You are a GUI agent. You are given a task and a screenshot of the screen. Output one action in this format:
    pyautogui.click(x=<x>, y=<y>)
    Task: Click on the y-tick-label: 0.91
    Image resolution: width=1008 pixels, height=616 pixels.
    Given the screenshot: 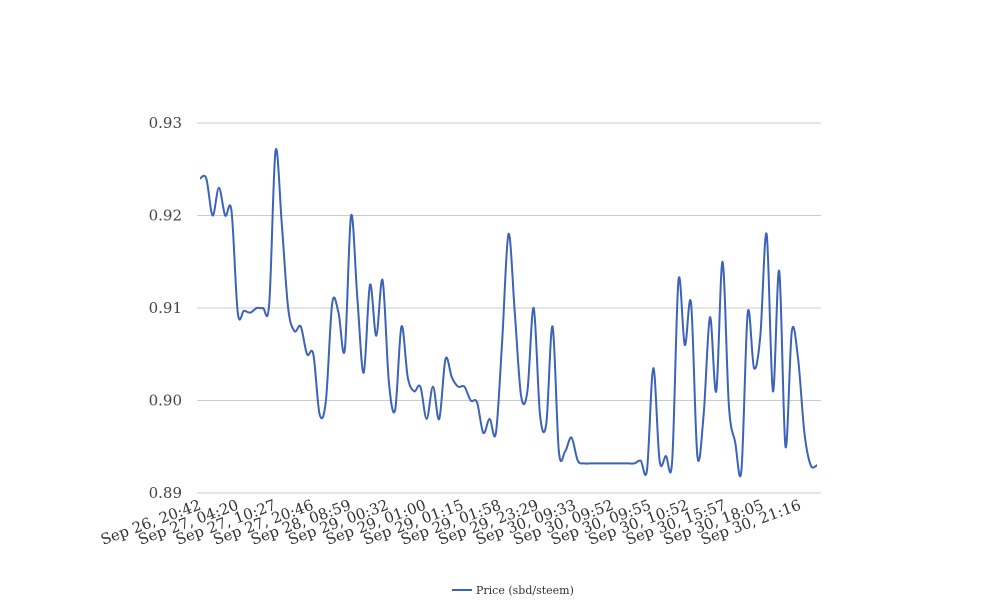 What is the action you would take?
    pyautogui.click(x=165, y=308)
    